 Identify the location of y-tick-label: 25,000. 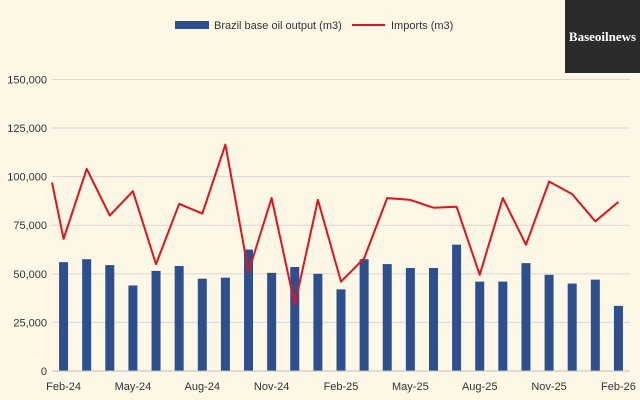
(30, 323).